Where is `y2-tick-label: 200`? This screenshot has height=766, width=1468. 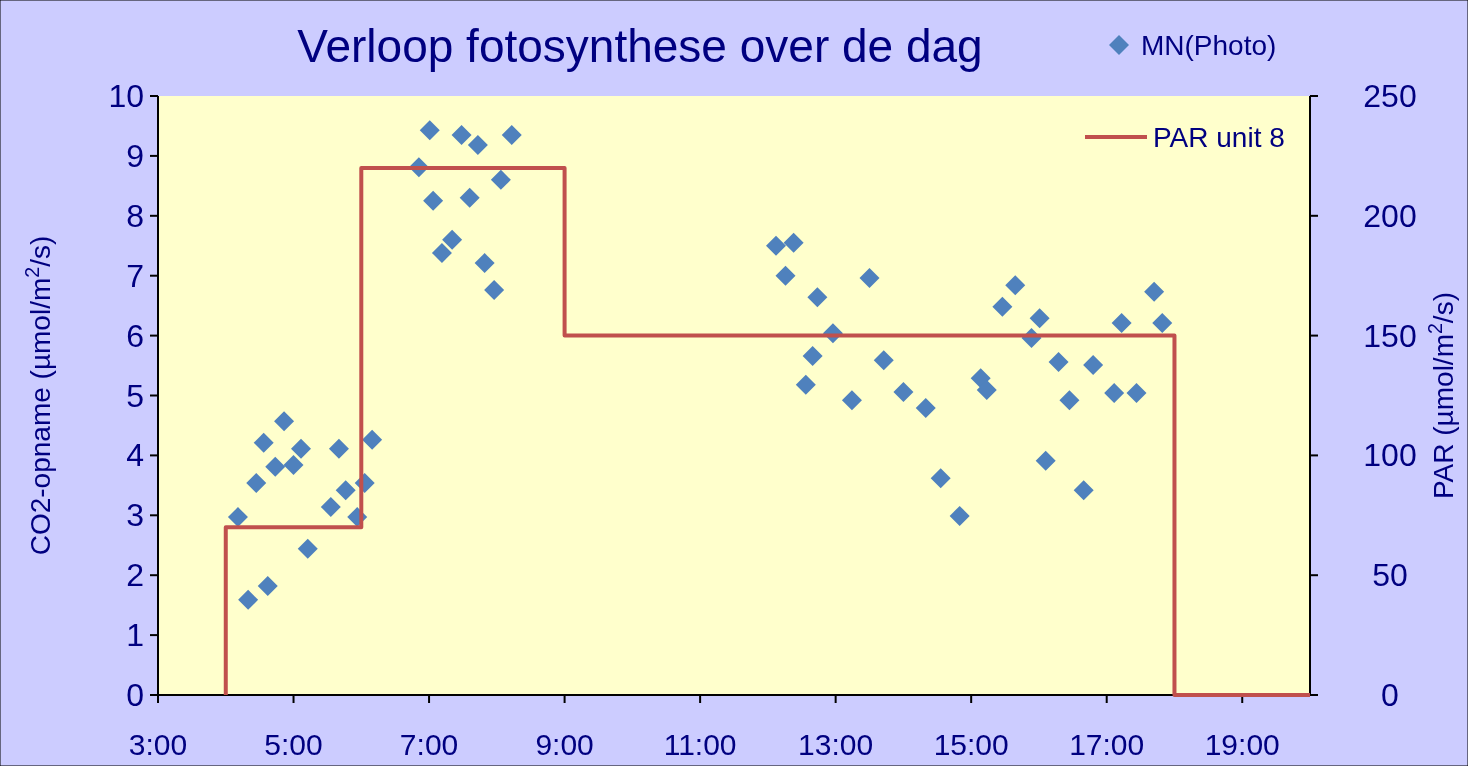 y2-tick-label: 200 is located at coordinates (1390, 215).